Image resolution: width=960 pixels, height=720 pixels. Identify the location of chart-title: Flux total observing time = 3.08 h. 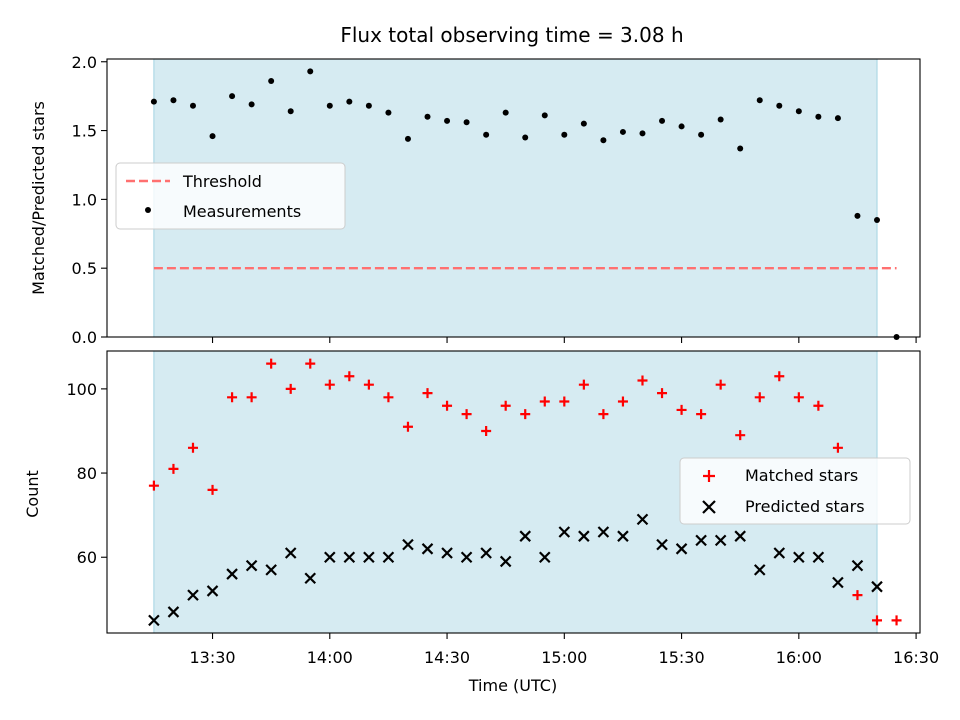
(511, 35).